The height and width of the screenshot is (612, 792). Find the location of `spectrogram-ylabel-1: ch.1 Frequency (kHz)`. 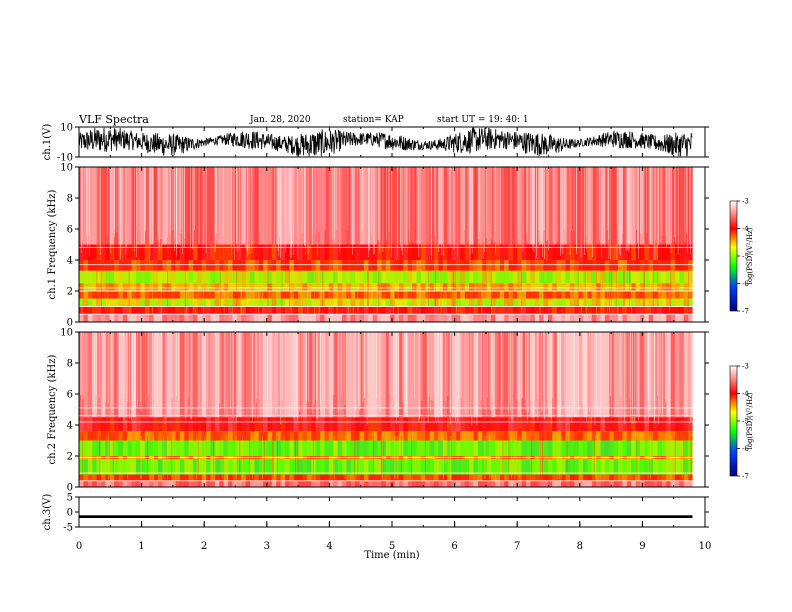

spectrogram-ylabel-1: ch.1 Frequency (kHz) is located at coordinates (52, 244).